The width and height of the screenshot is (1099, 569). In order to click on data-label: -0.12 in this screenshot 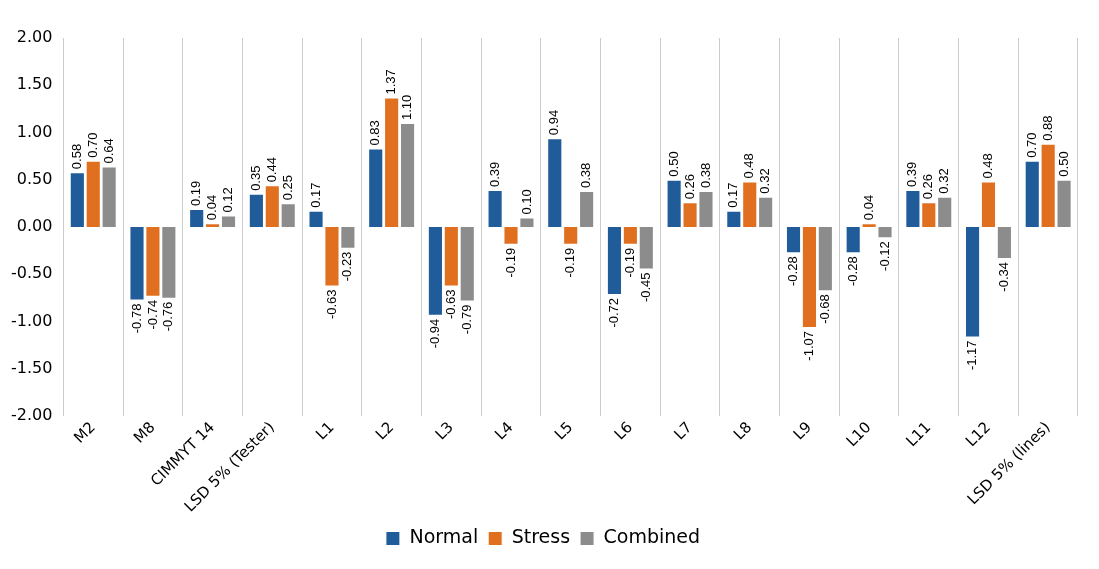, I will do `click(884, 256)`.